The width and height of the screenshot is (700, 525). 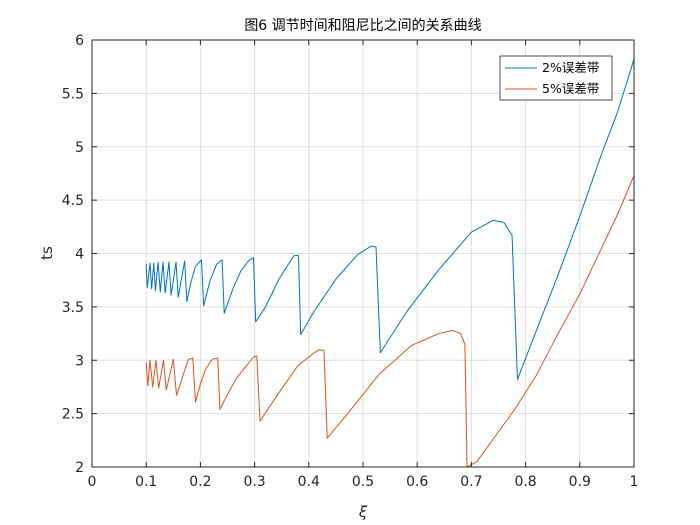 I want to click on x-axis-label: ξ, so click(x=363, y=512).